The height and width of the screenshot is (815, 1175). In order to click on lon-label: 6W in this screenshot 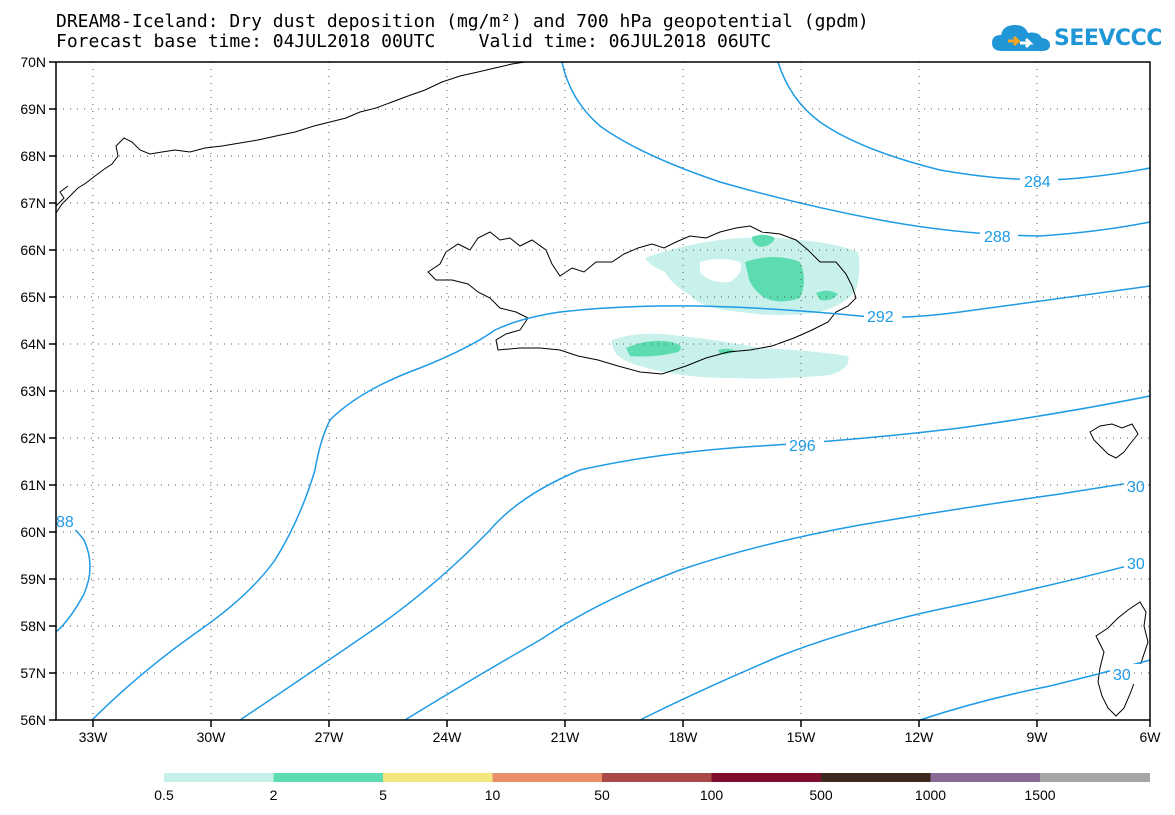, I will do `click(1151, 737)`.